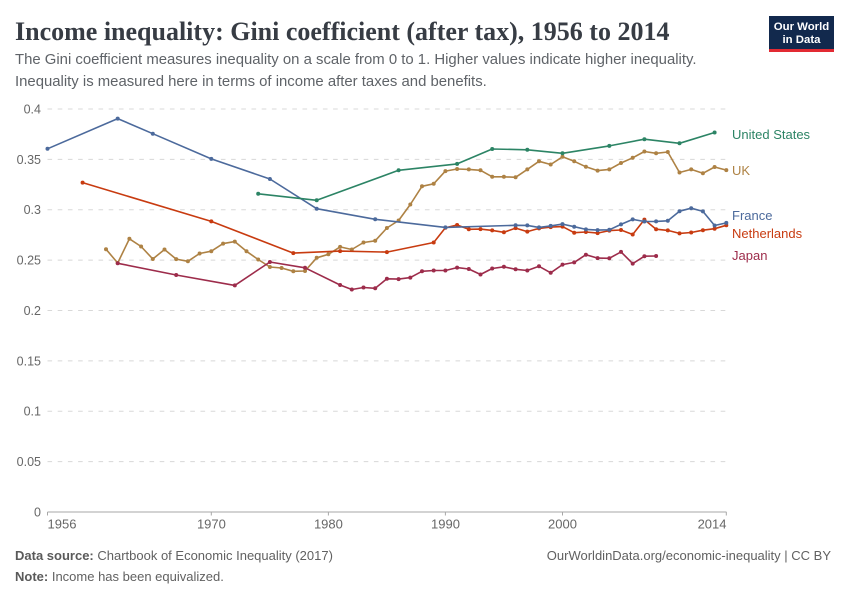 This screenshot has width=850, height=600. What do you see at coordinates (32, 412) in the screenshot?
I see `svg-text: 0.1` at bounding box center [32, 412].